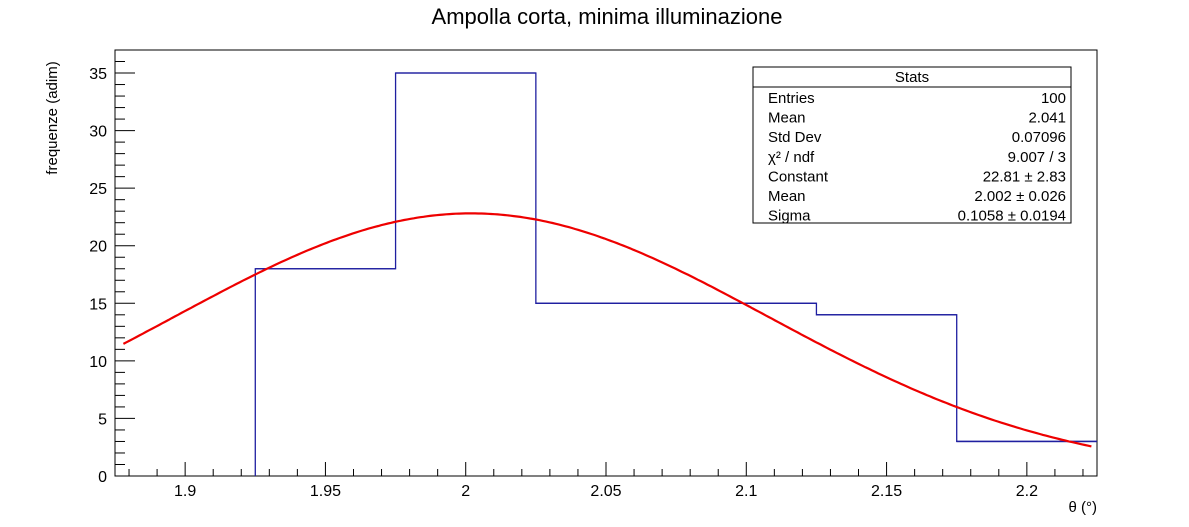 This screenshot has width=1189, height=527. I want to click on stats-row-label: Sigma, so click(789, 216).